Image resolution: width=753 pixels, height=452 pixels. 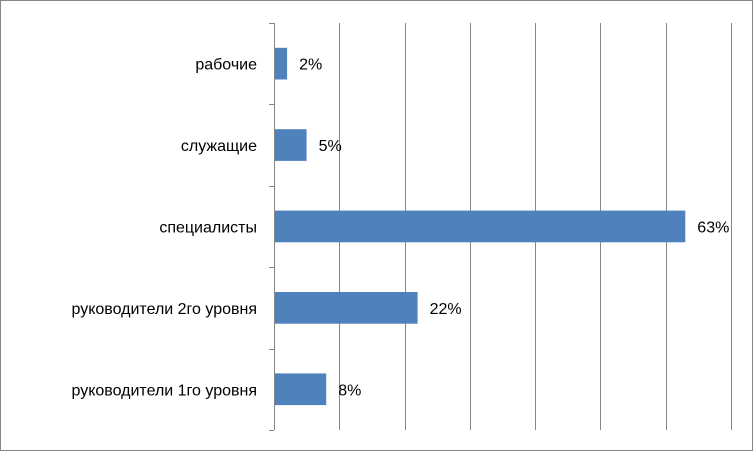 What do you see at coordinates (208, 228) in the screenshot?
I see `category-label: специалисты` at bounding box center [208, 228].